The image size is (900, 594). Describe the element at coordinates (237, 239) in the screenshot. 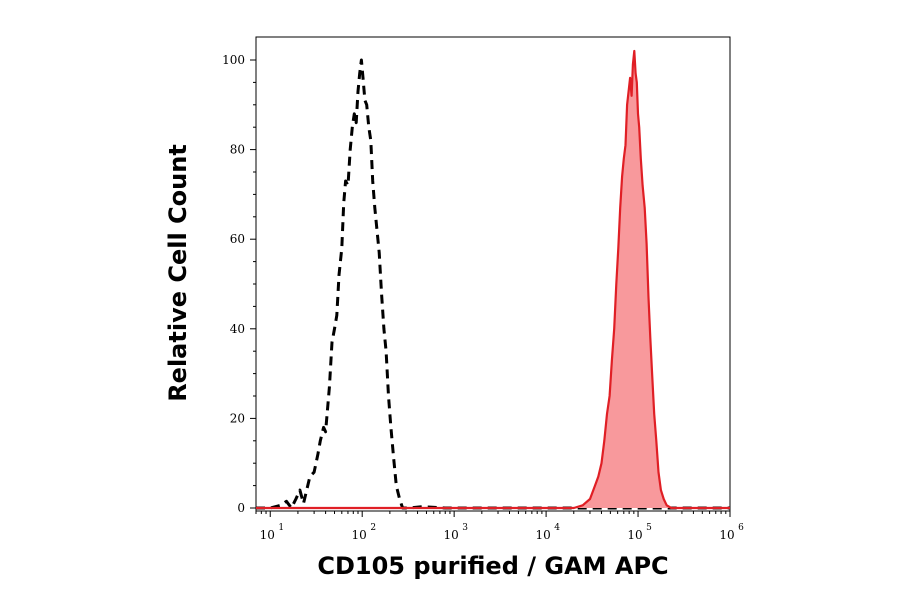

I see `y-tick-label: 60` at that location.